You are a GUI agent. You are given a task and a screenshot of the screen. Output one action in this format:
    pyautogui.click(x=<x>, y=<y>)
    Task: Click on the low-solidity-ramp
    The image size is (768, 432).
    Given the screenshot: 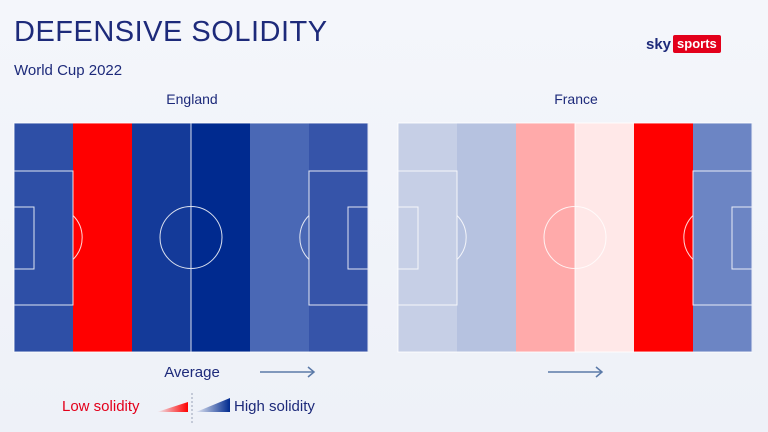 What is the action you would take?
    pyautogui.click(x=172, y=407)
    